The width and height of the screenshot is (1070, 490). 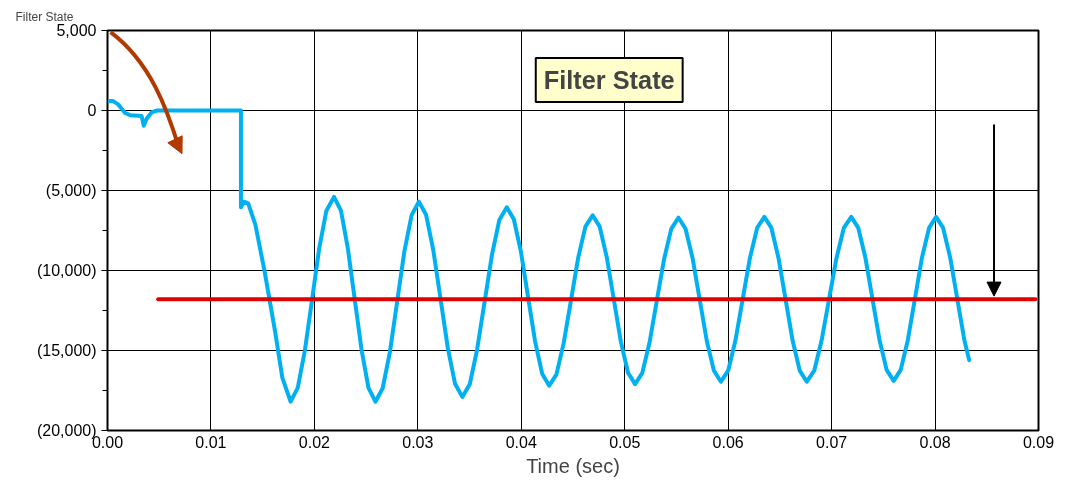 I want to click on x-tick-label: 0.03, so click(x=418, y=442).